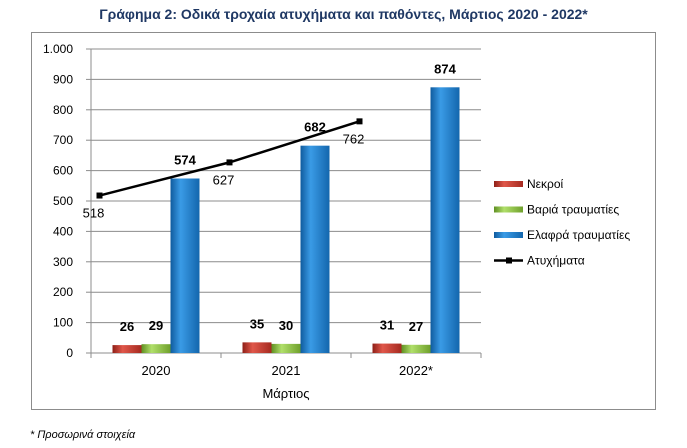 This screenshot has height=448, width=687. Describe the element at coordinates (63, 323) in the screenshot. I see `y-tick-label: 100` at that location.